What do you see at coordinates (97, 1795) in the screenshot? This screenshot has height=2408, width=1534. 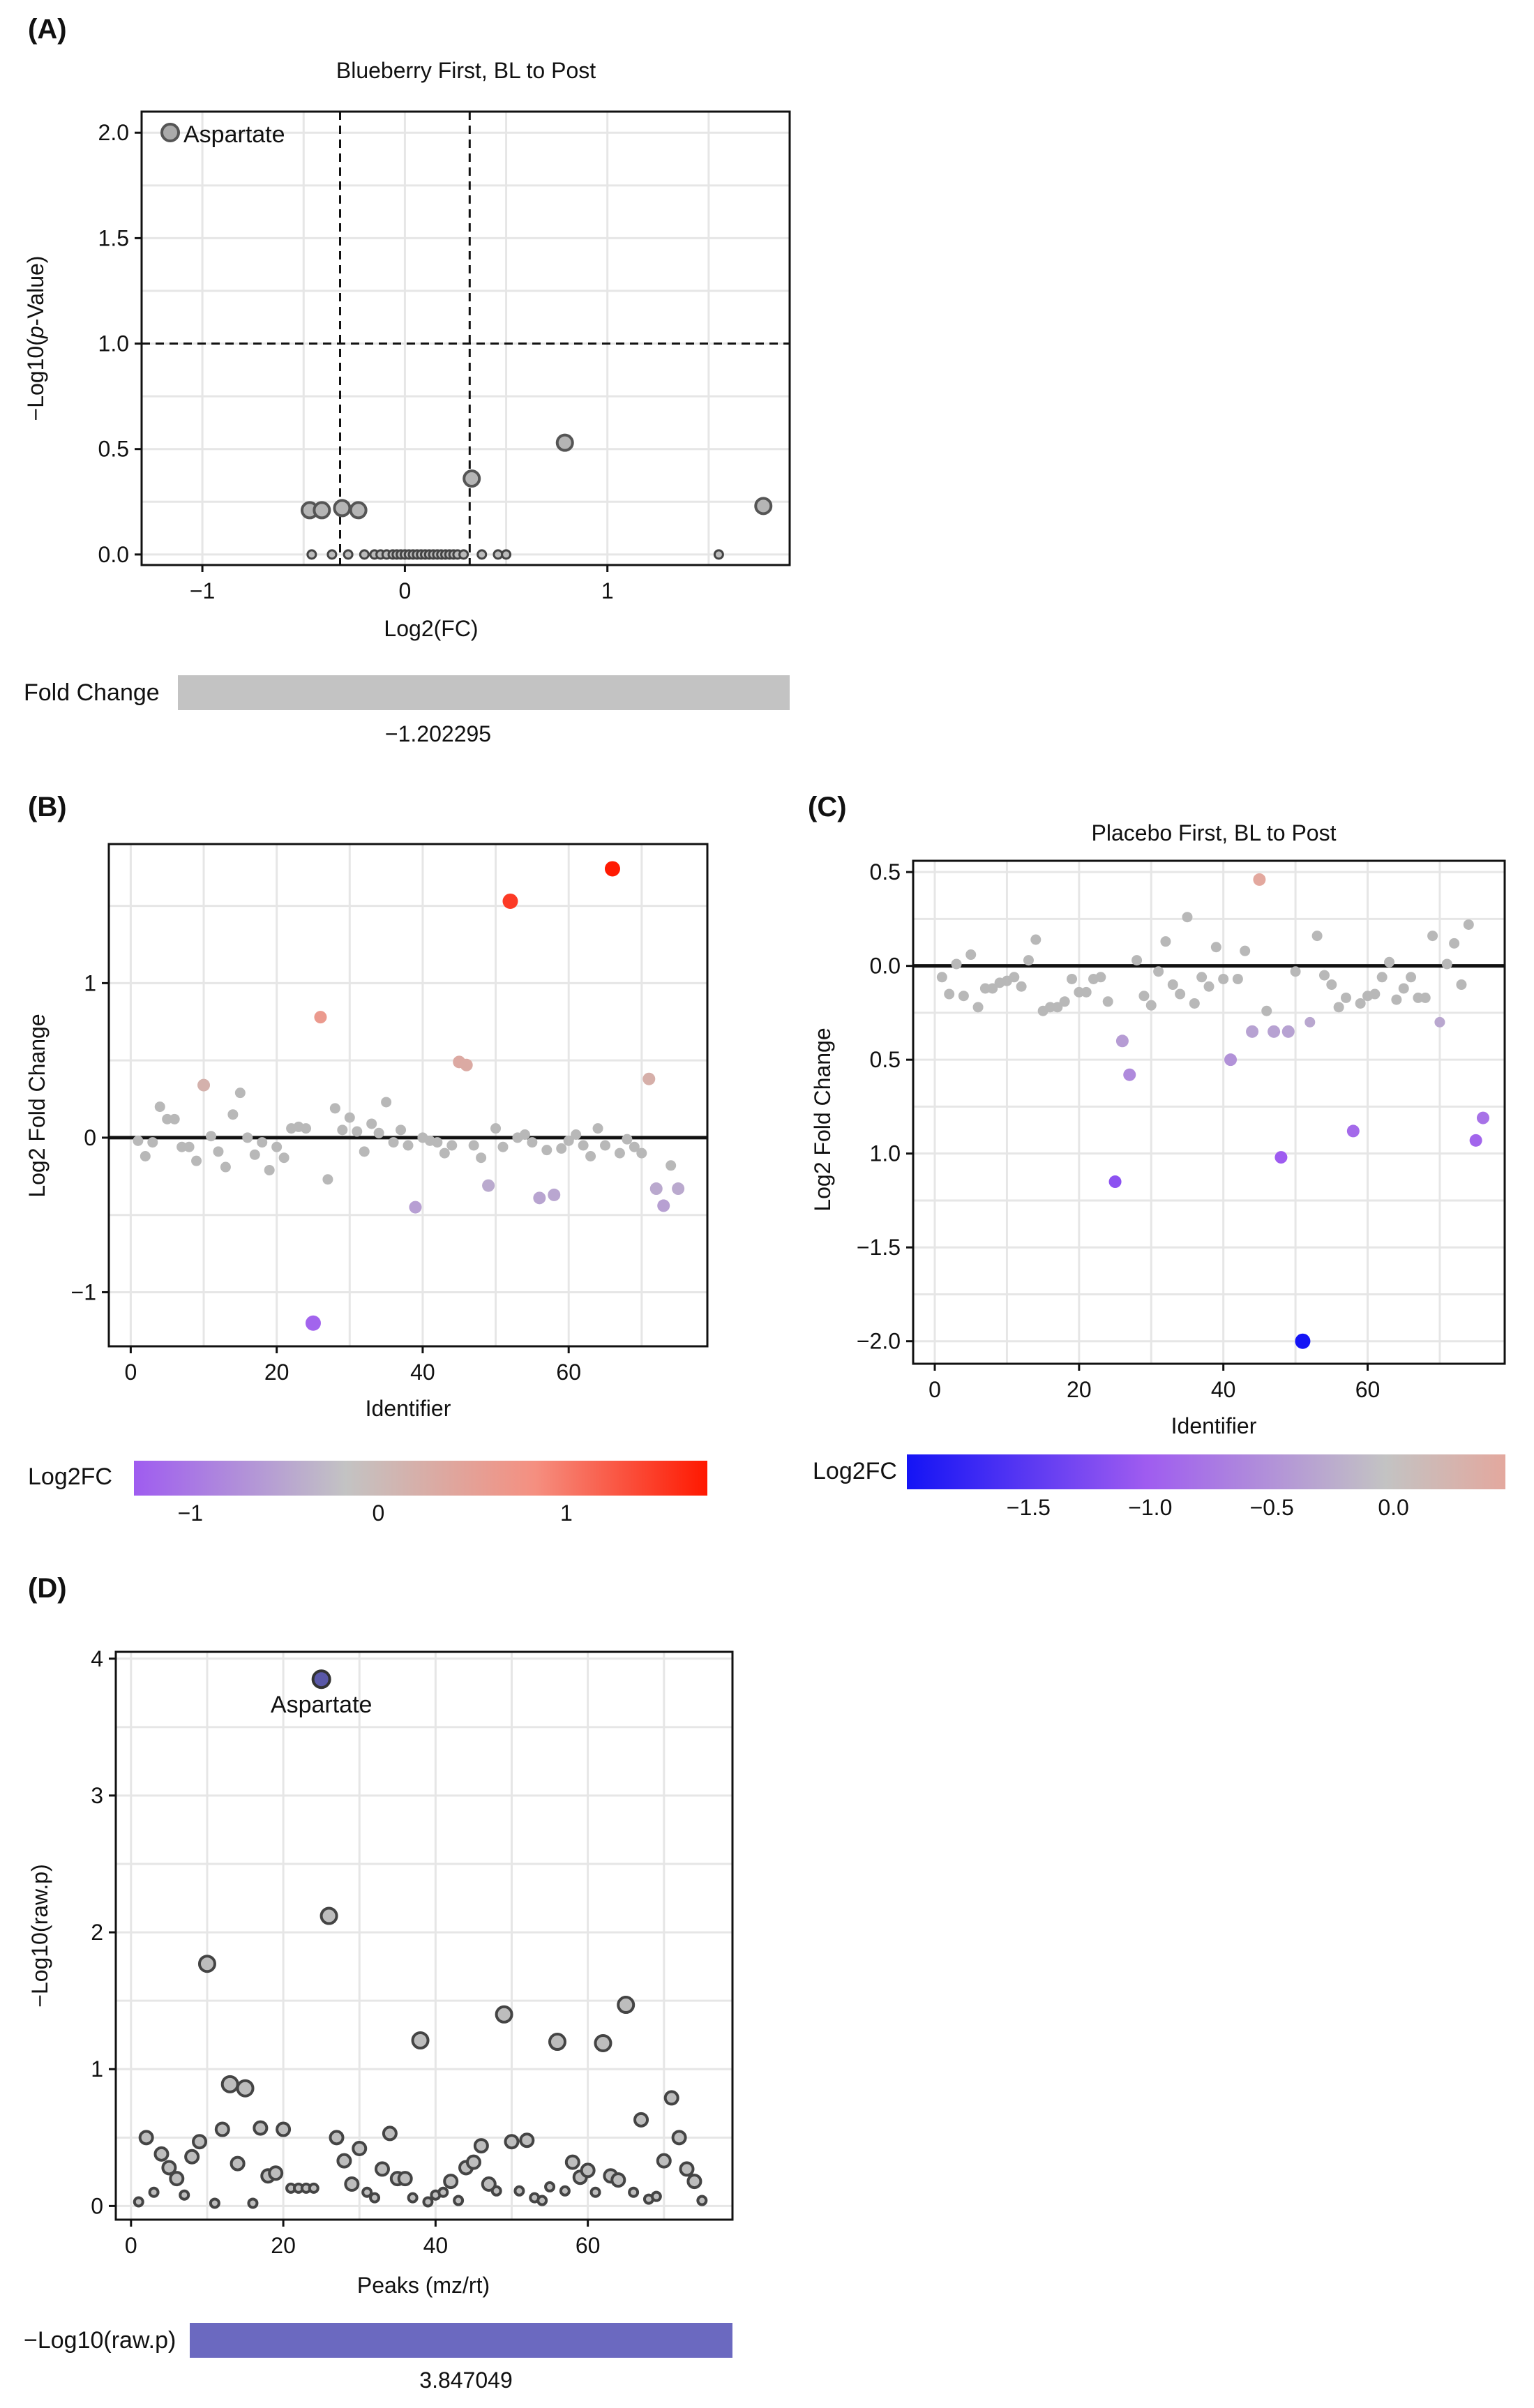 I see `y-tick-label: 3` at bounding box center [97, 1795].